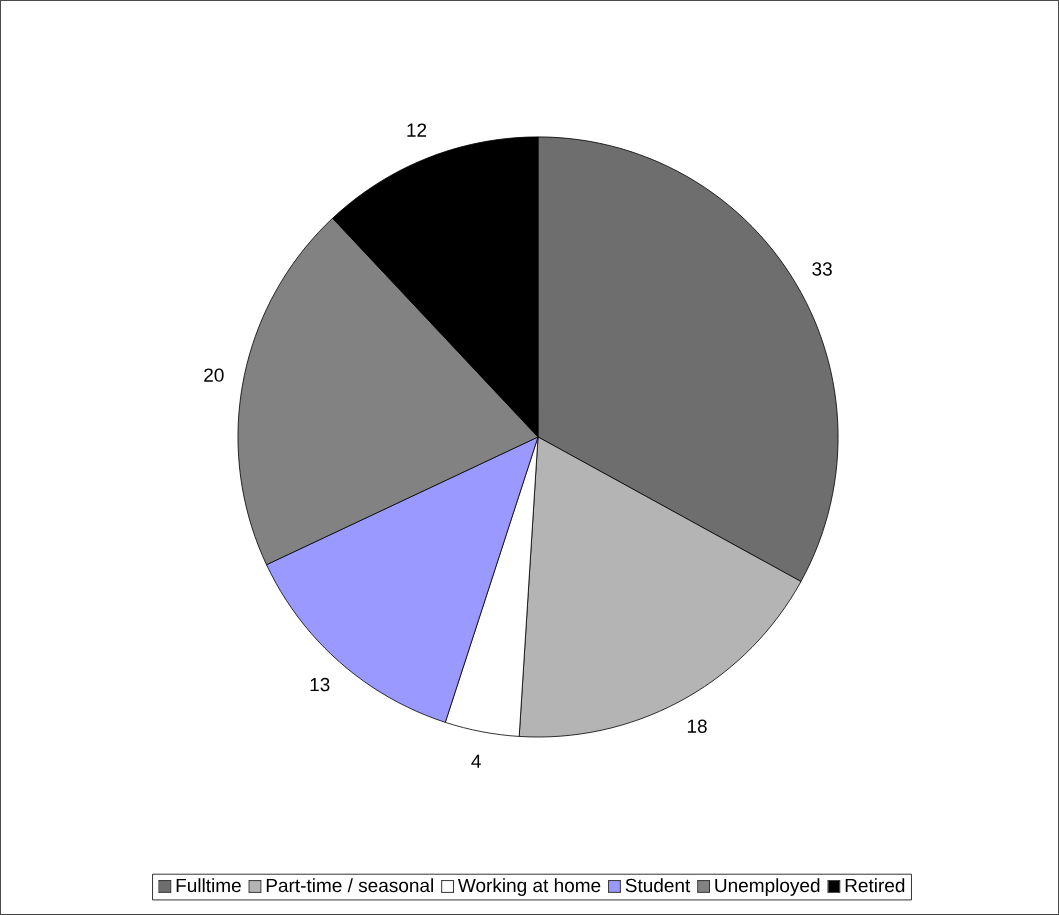 This screenshot has width=1059, height=915. What do you see at coordinates (417, 130) in the screenshot?
I see `data-label: 12` at bounding box center [417, 130].